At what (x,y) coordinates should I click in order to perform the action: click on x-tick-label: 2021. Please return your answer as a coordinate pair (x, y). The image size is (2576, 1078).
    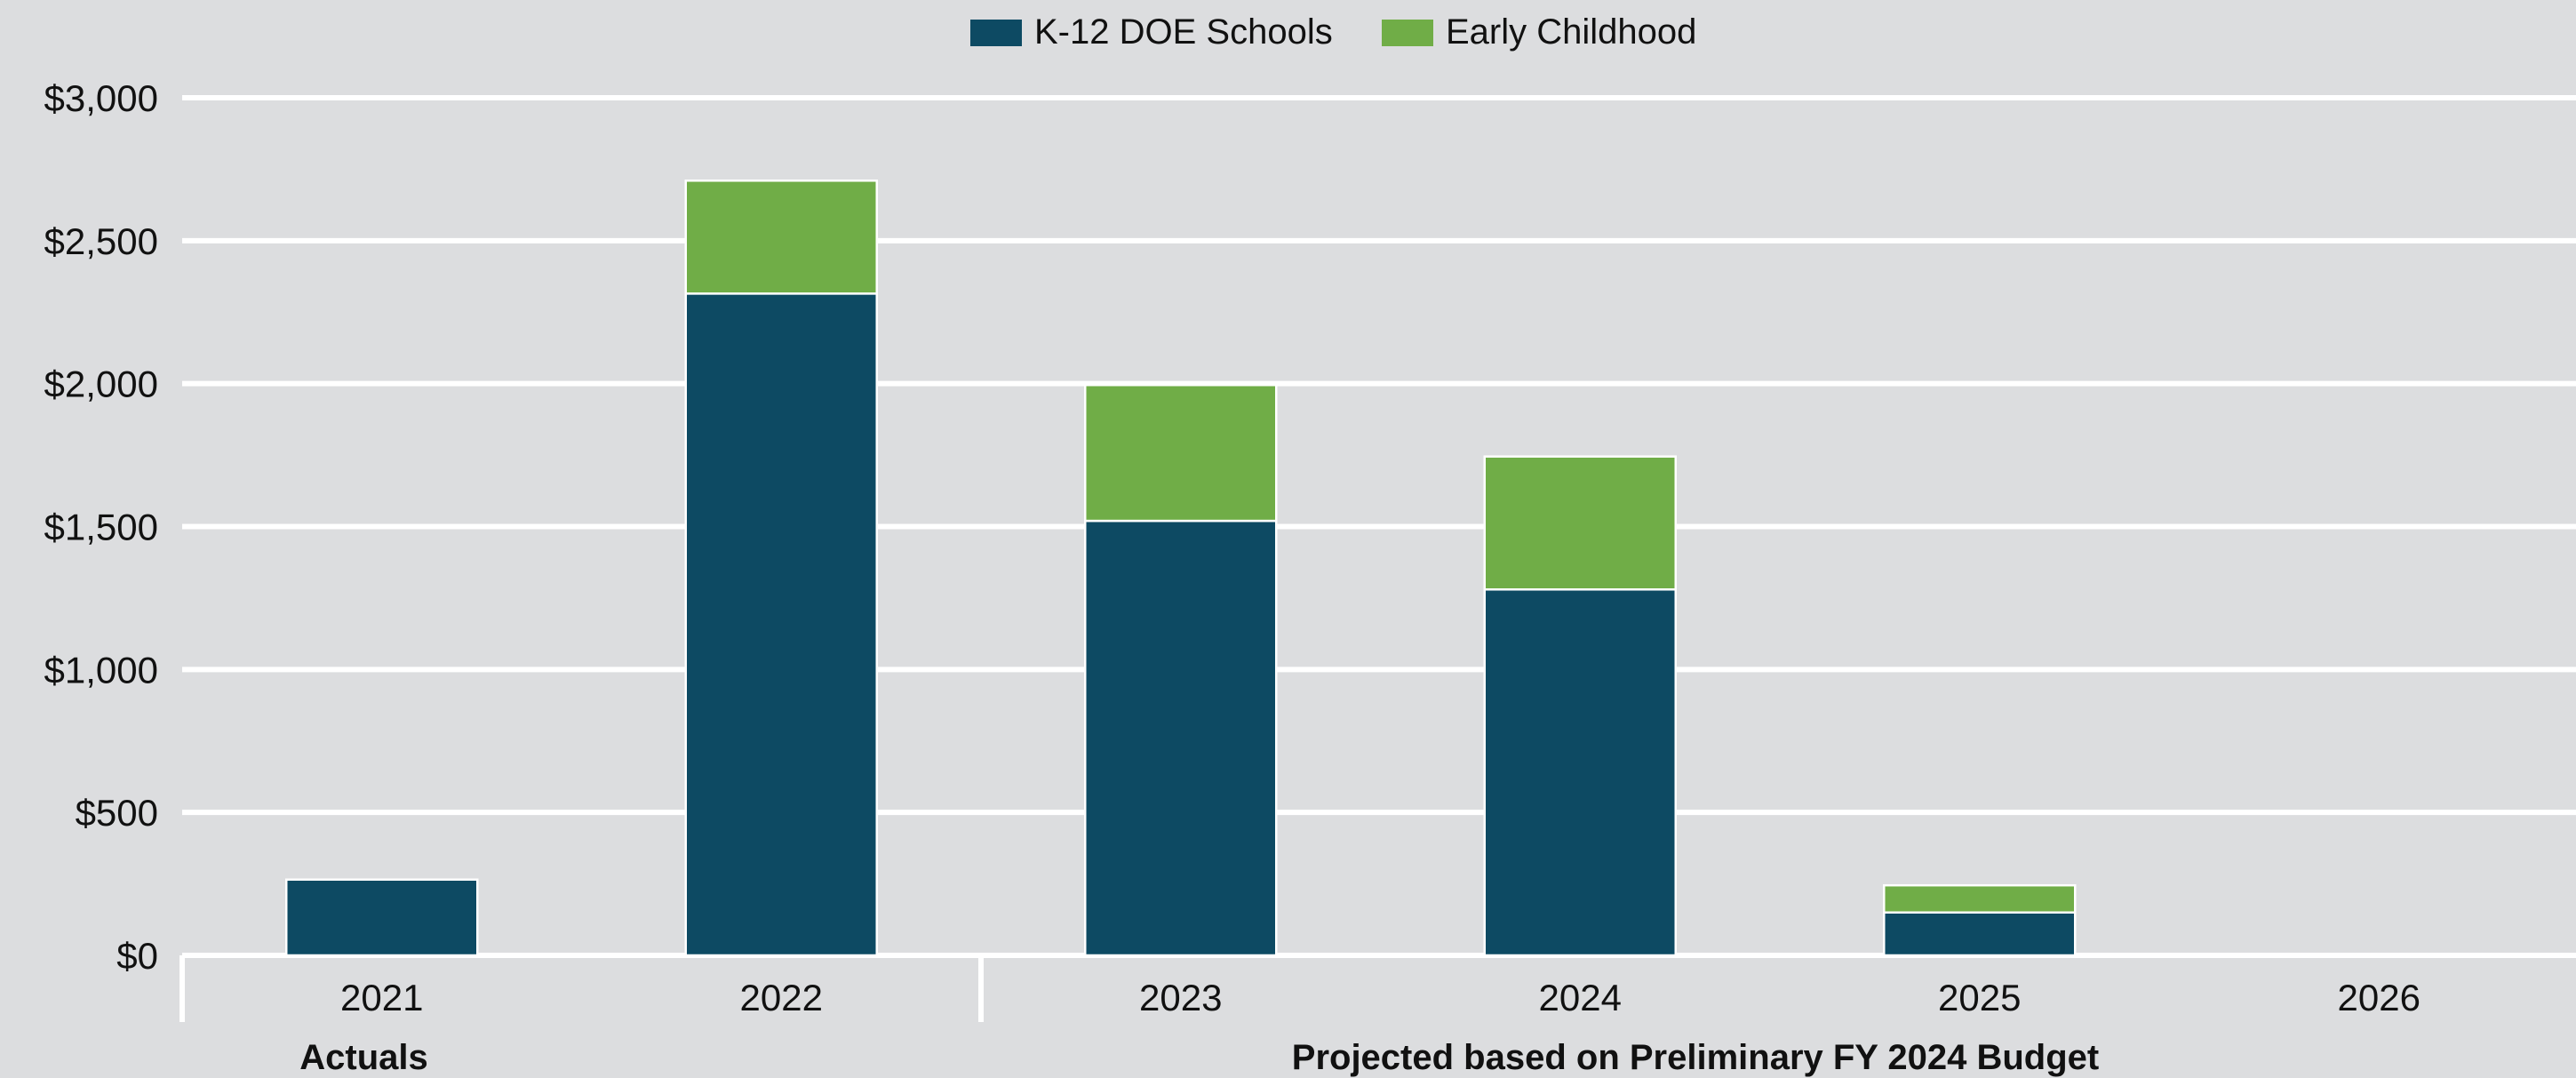
    Looking at the image, I should click on (381, 997).